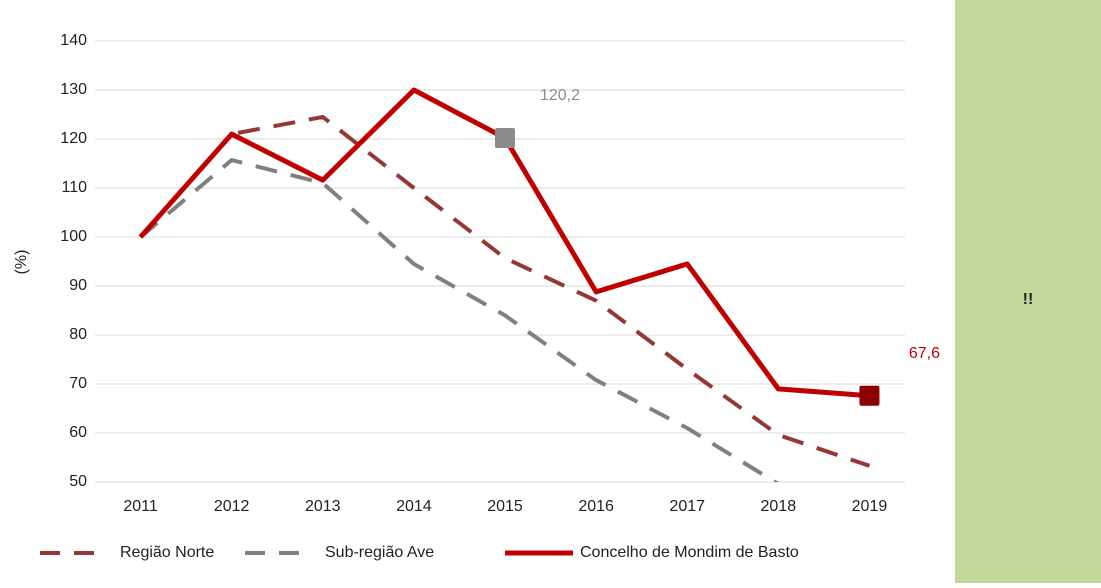  I want to click on x-tick-label: 2019, so click(870, 506).